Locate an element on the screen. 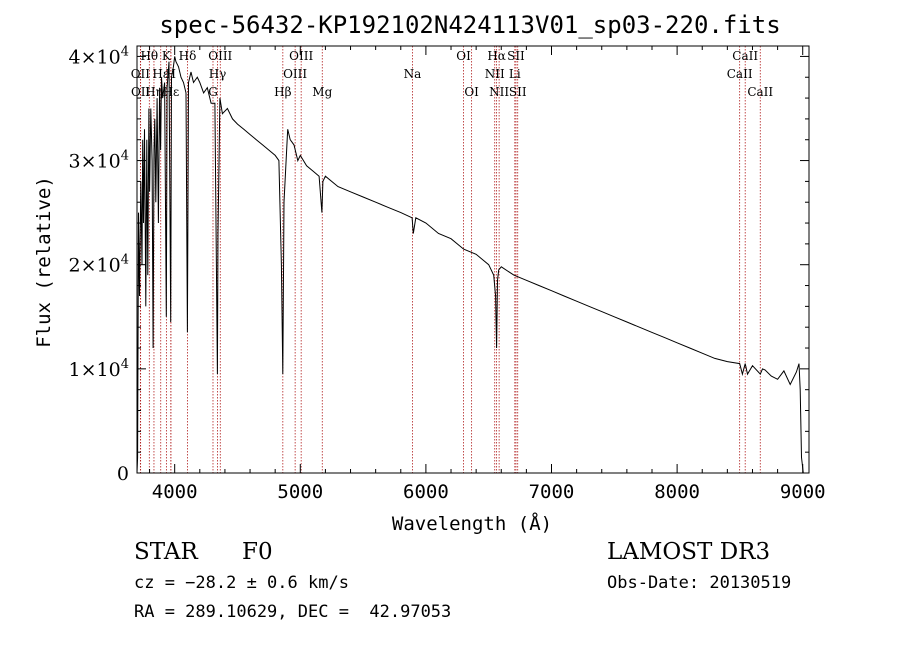 The width and height of the screenshot is (900, 649). line-label-14: OIII is located at coordinates (295, 74).